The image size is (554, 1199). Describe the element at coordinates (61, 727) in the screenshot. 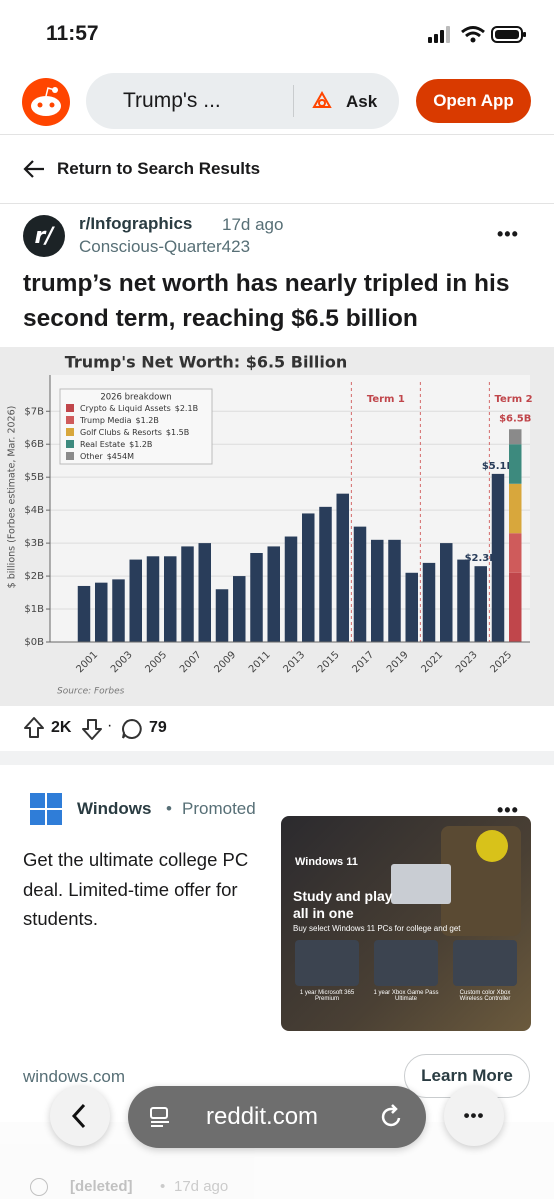

I see `upvote-count: 2K` at that location.